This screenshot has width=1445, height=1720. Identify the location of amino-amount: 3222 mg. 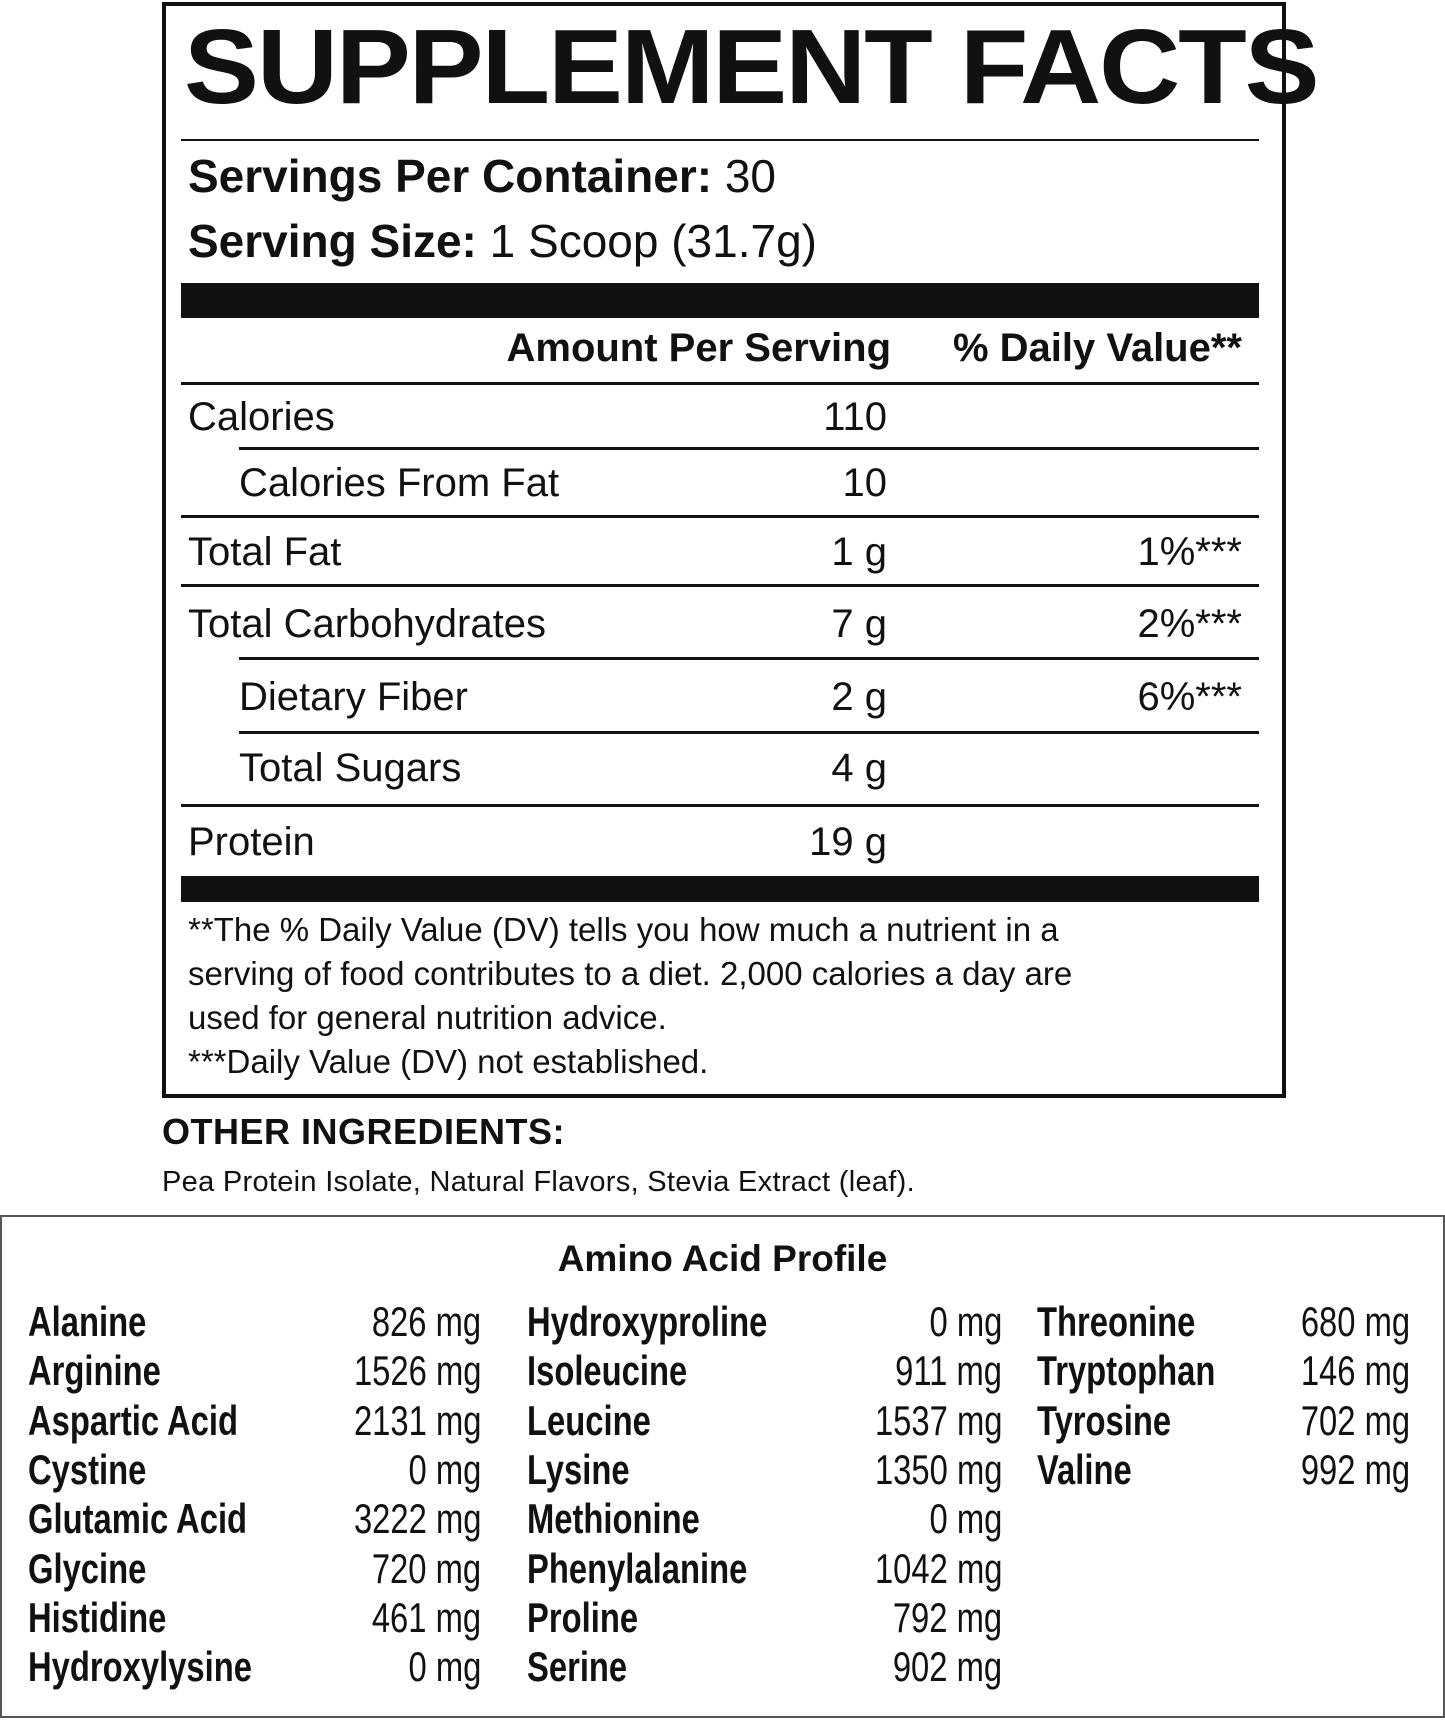
(417, 1519).